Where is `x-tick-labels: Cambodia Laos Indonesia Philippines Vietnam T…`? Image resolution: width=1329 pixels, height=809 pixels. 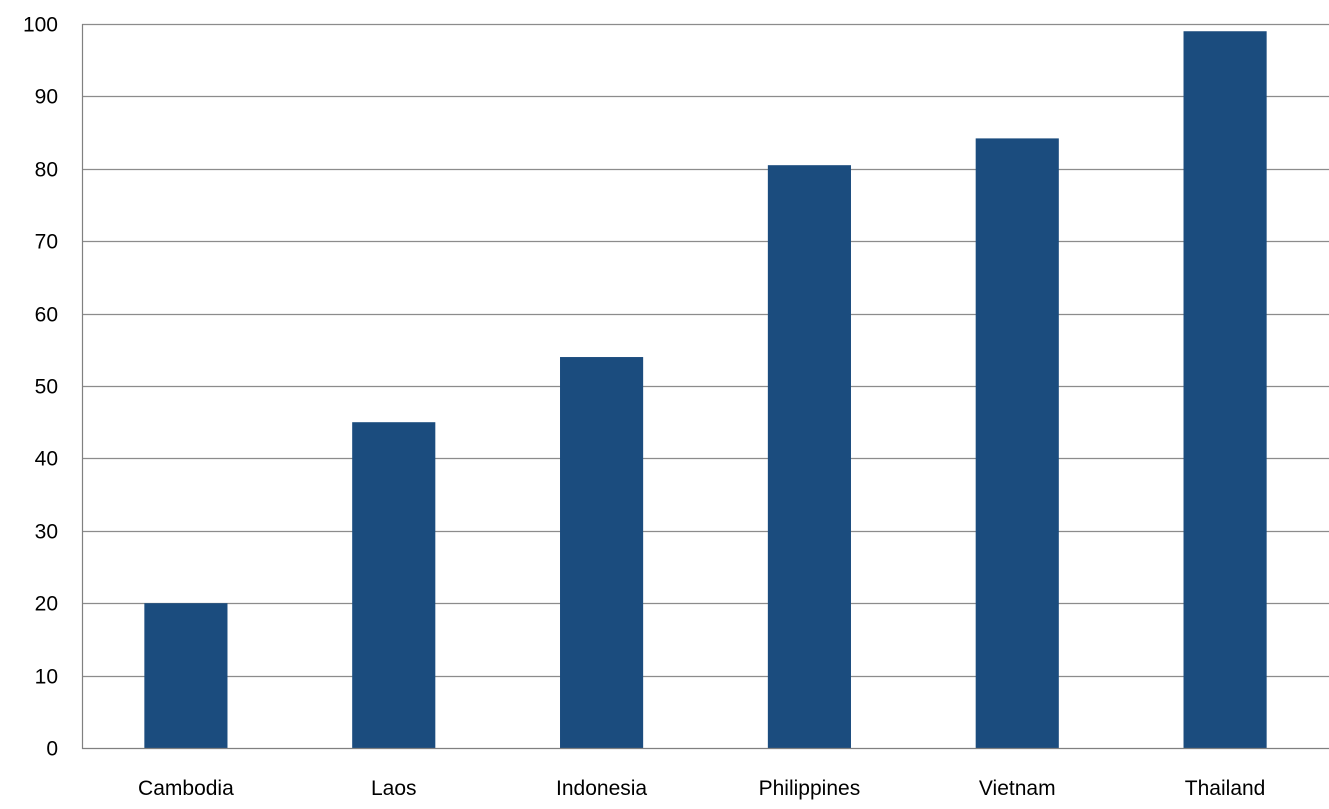 x-tick-labels: Cambodia Laos Indonesia Philippines Vietnam T… is located at coordinates (701, 788).